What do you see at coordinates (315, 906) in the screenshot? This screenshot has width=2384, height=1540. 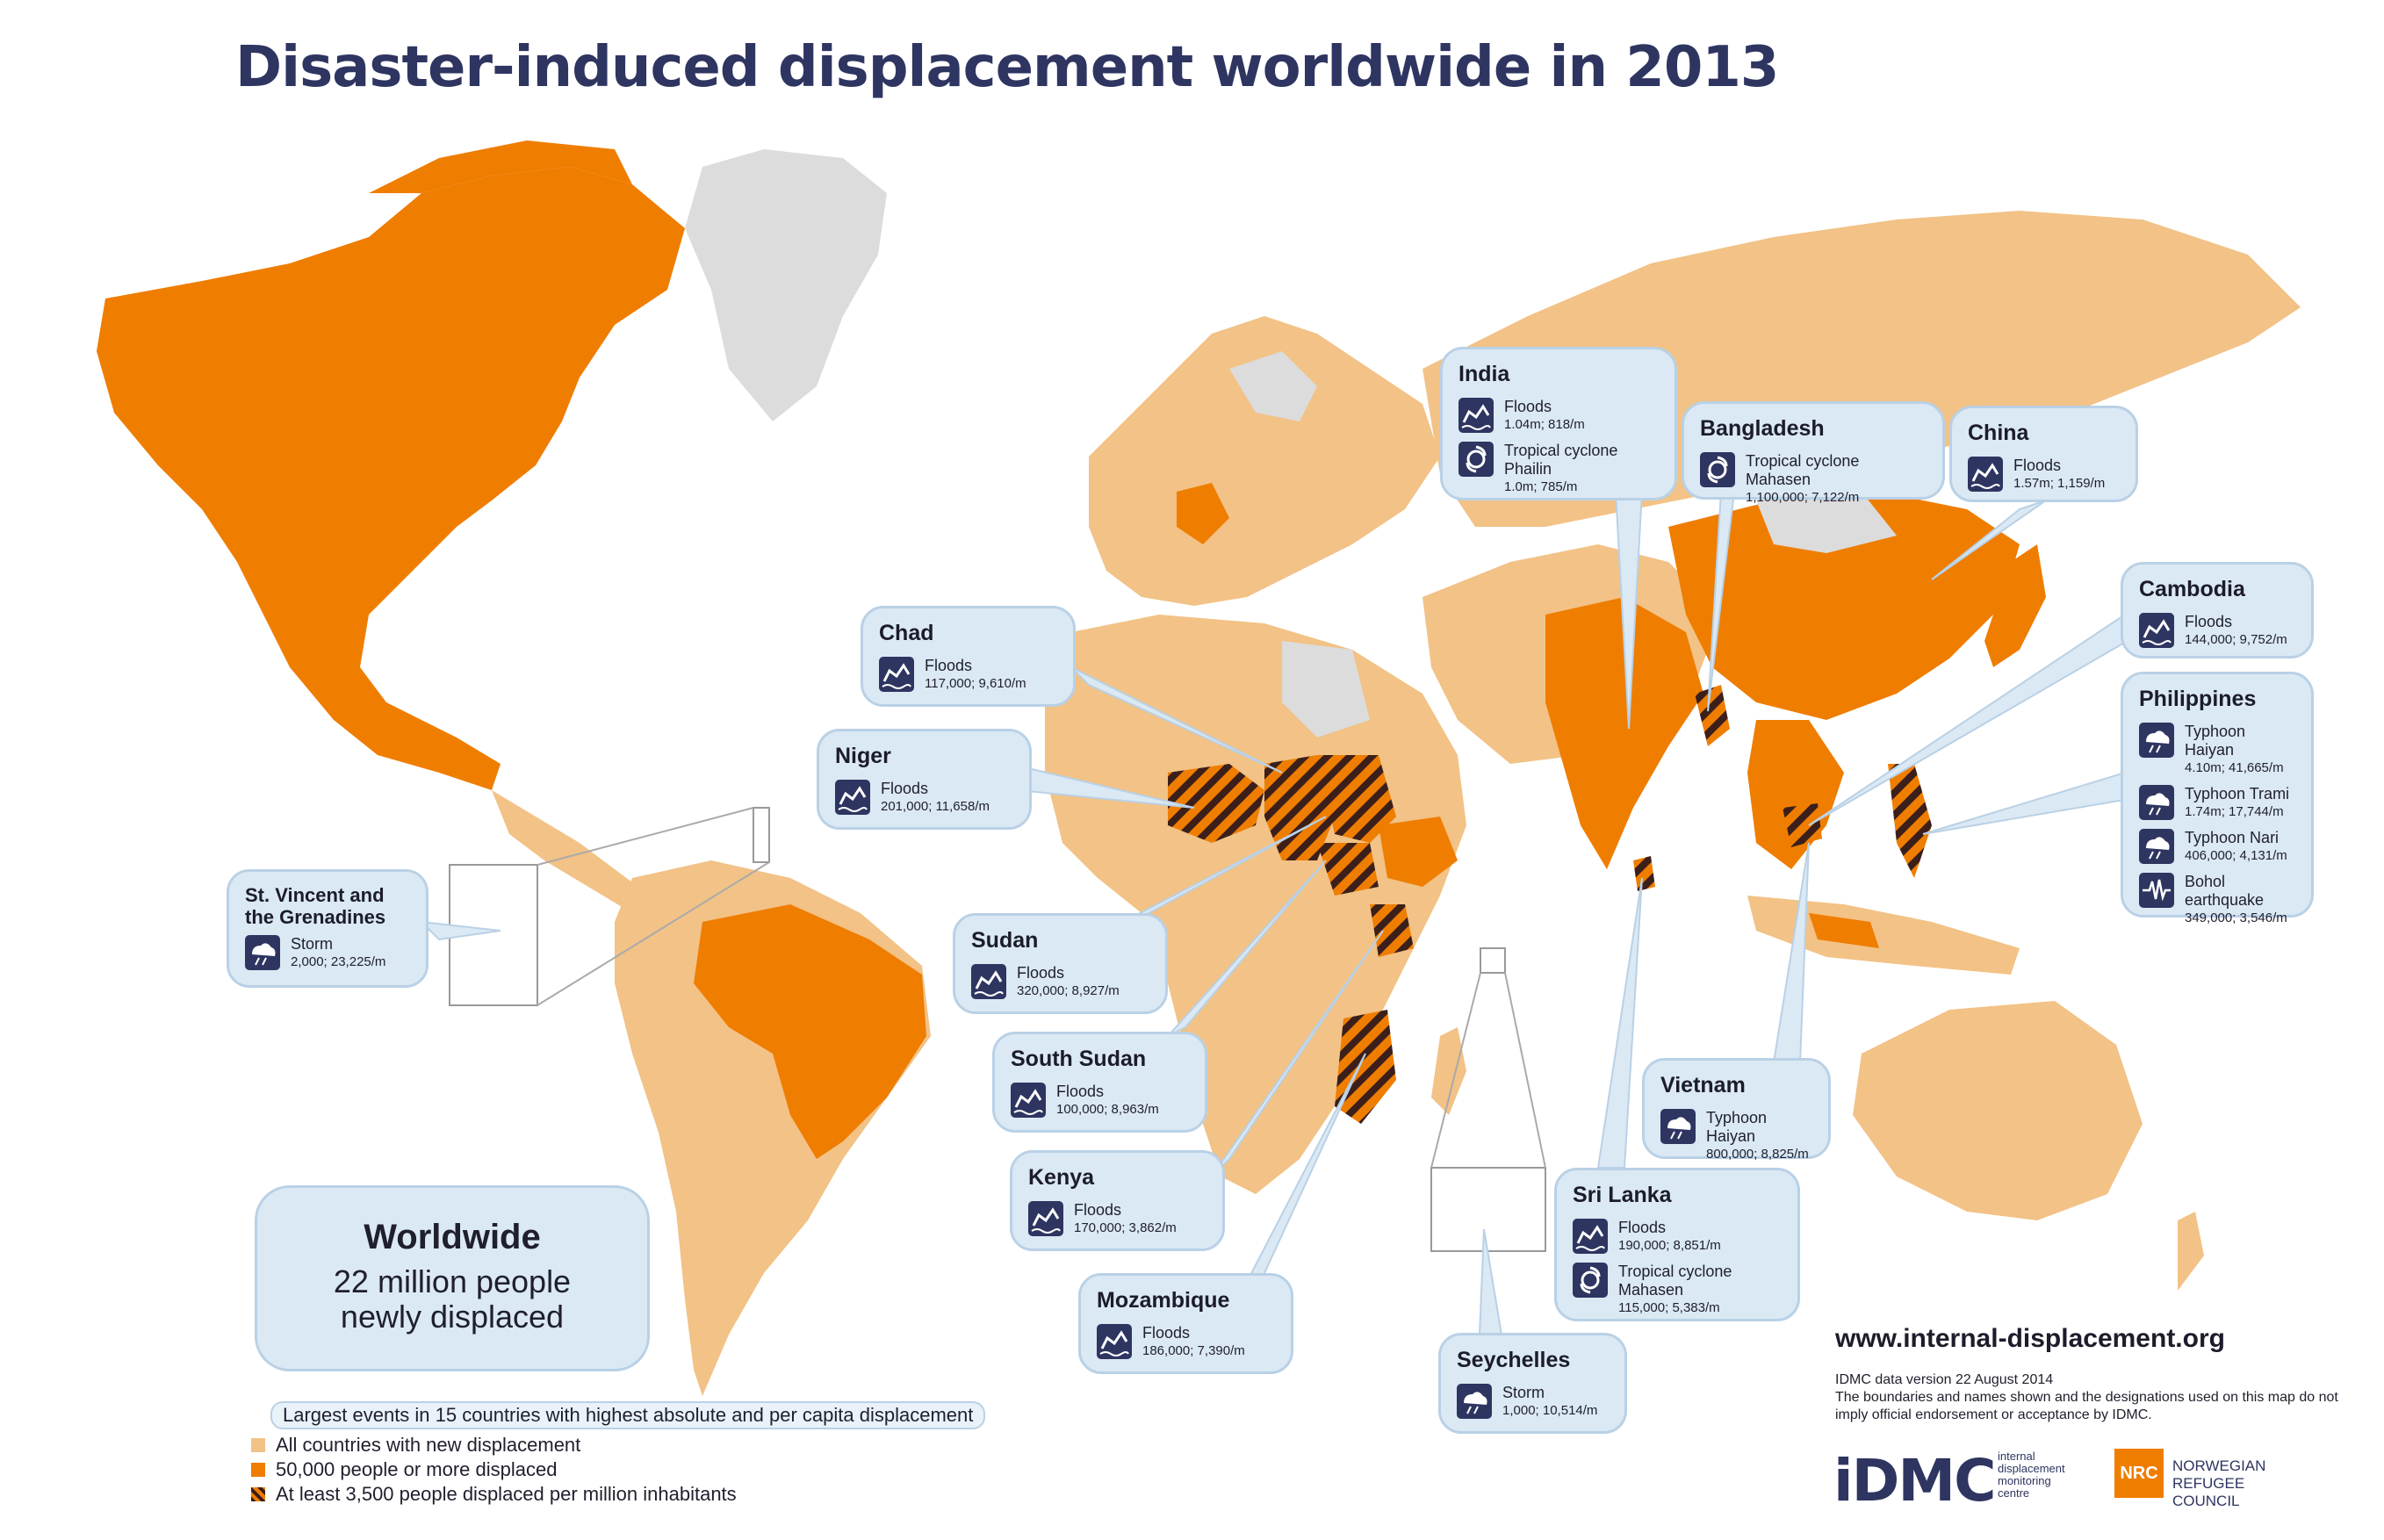 I see `country-name: St. Vincent and the Grenadines` at bounding box center [315, 906].